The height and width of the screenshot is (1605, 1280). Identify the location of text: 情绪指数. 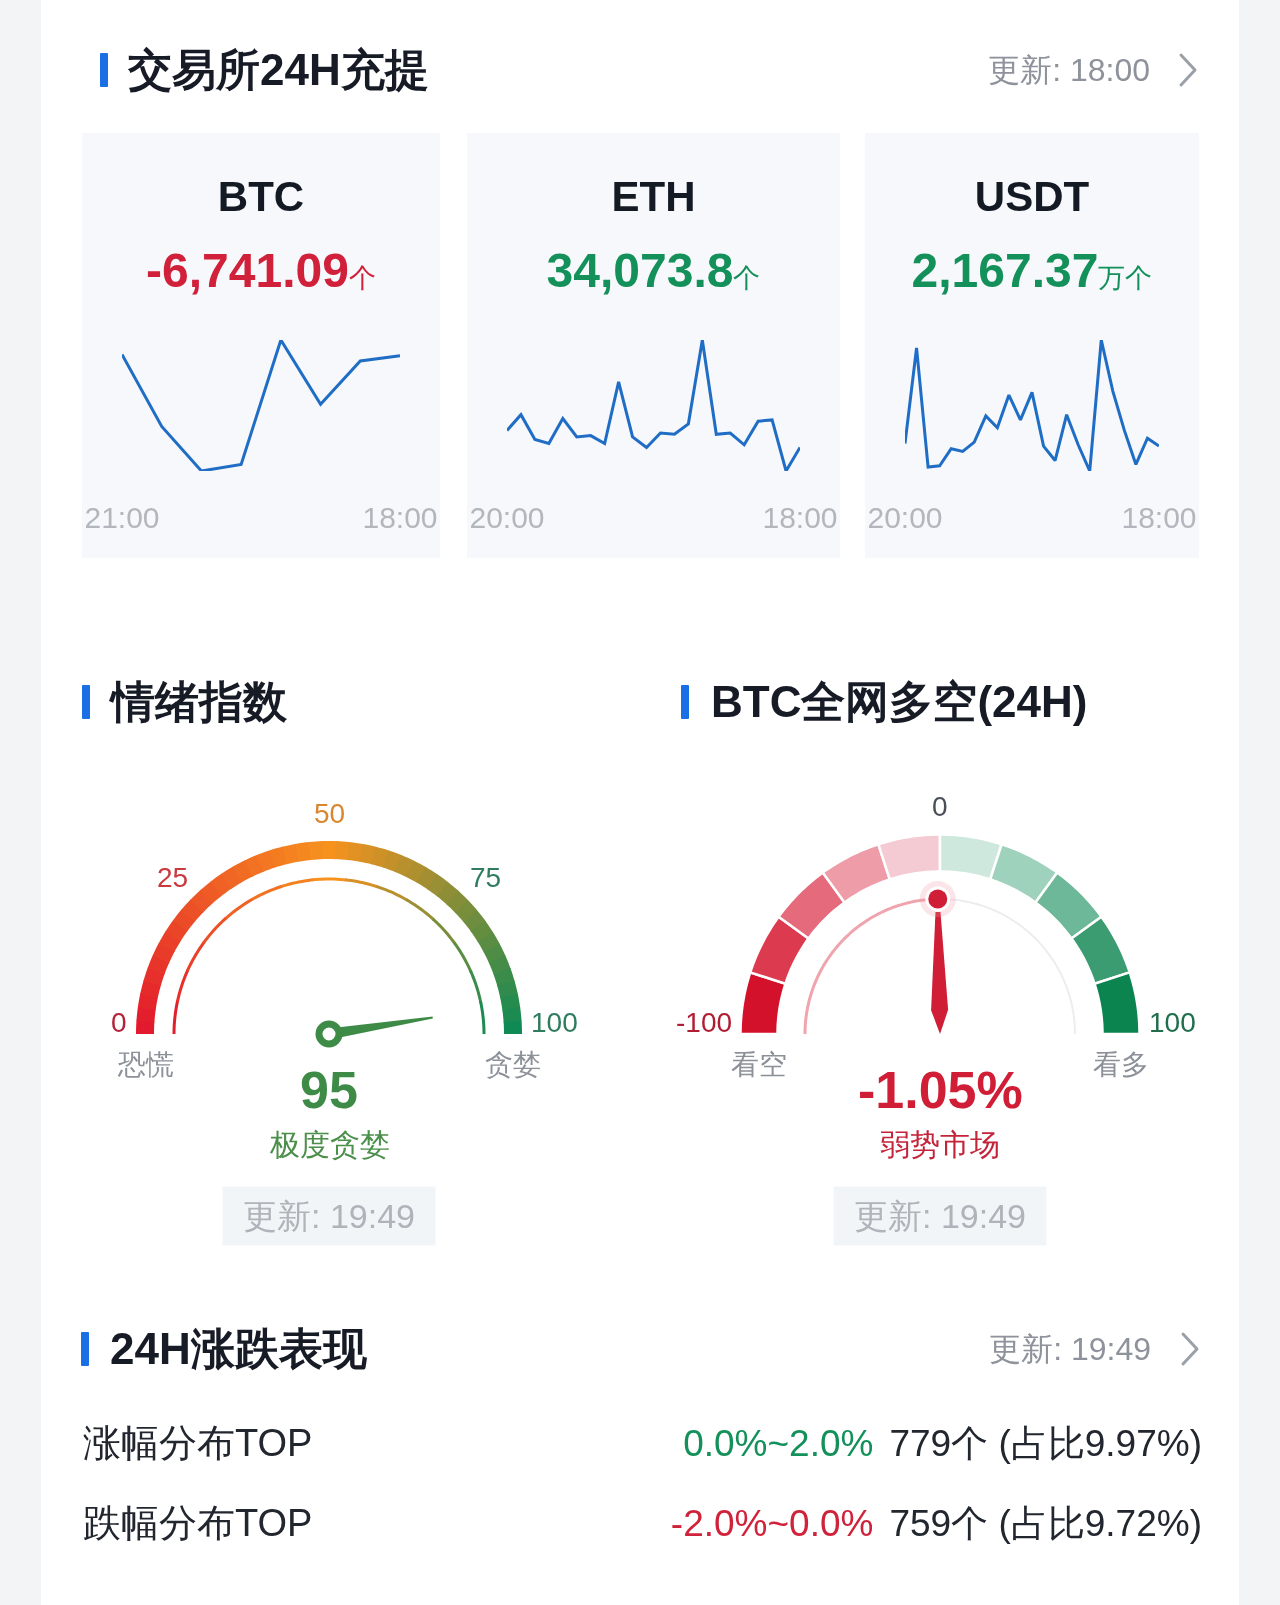
(199, 702).